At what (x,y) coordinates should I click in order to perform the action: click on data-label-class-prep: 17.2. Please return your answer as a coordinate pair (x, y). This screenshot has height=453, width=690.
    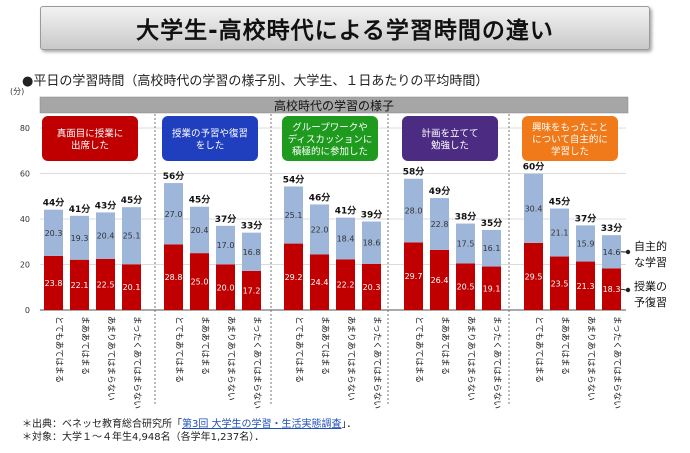
    Looking at the image, I should click on (252, 290).